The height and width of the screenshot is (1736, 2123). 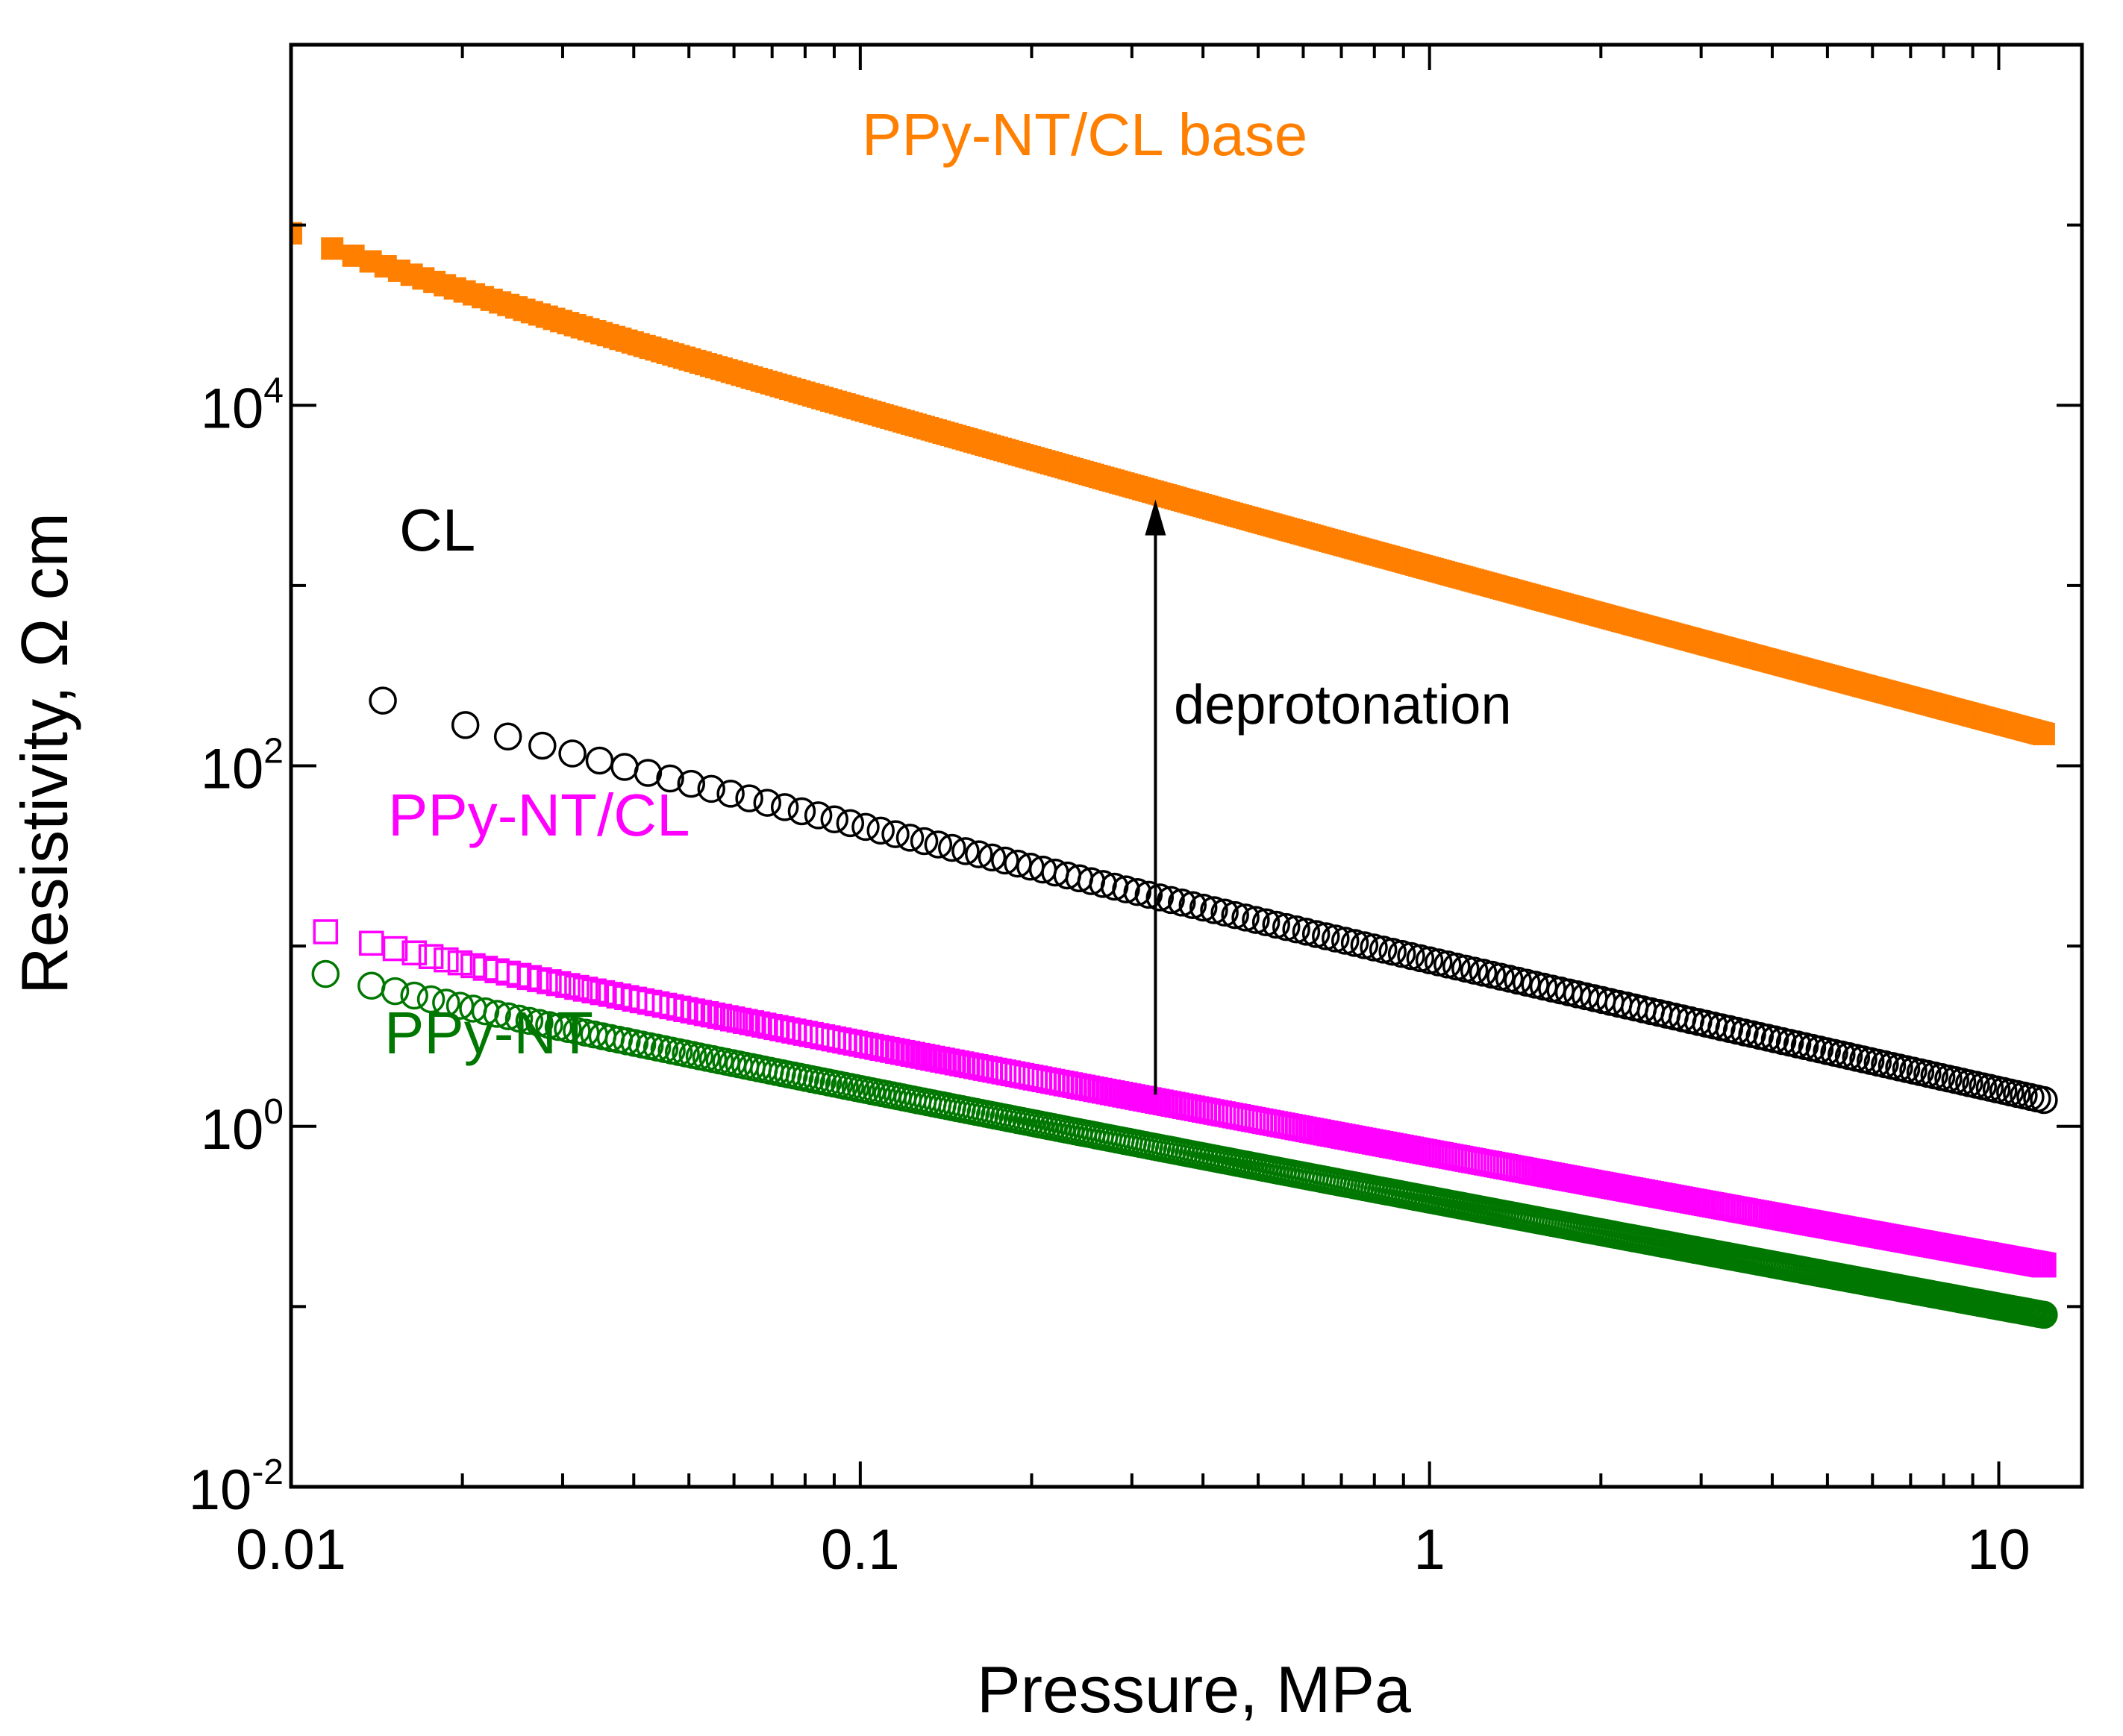 What do you see at coordinates (1343, 705) in the screenshot?
I see `annotation-deprotonation: deprotonation` at bounding box center [1343, 705].